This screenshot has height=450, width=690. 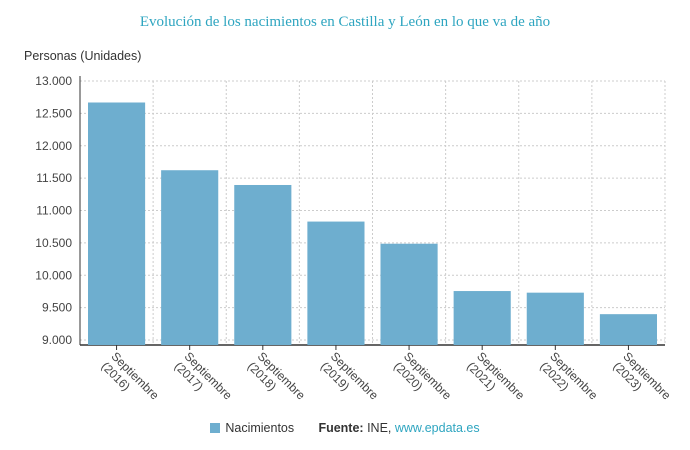 I want to click on x-tick-label: Septiembre(2016), so click(x=130, y=380).